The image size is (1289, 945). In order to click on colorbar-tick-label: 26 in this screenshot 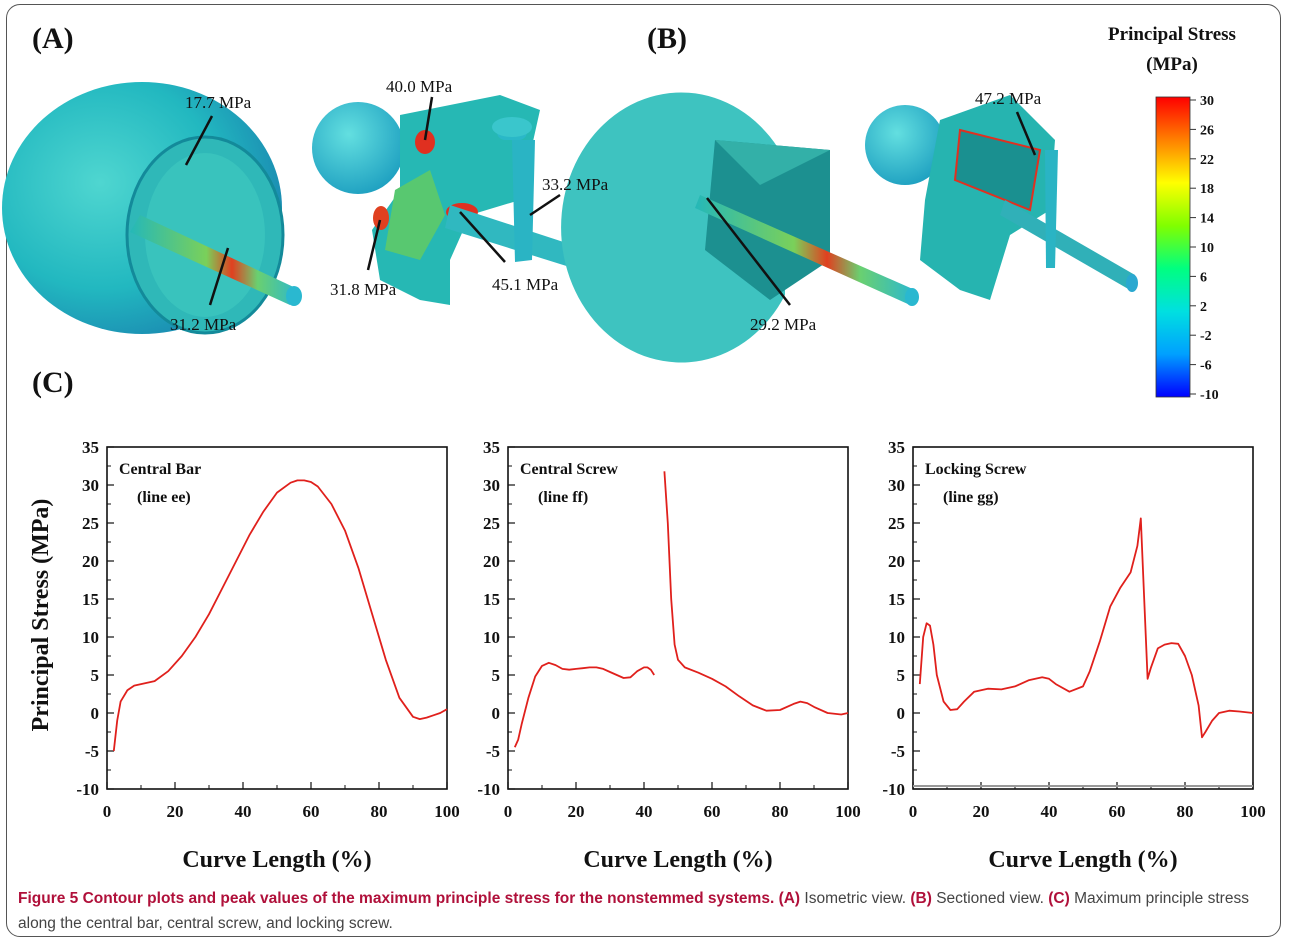, I will do `click(1207, 130)`.